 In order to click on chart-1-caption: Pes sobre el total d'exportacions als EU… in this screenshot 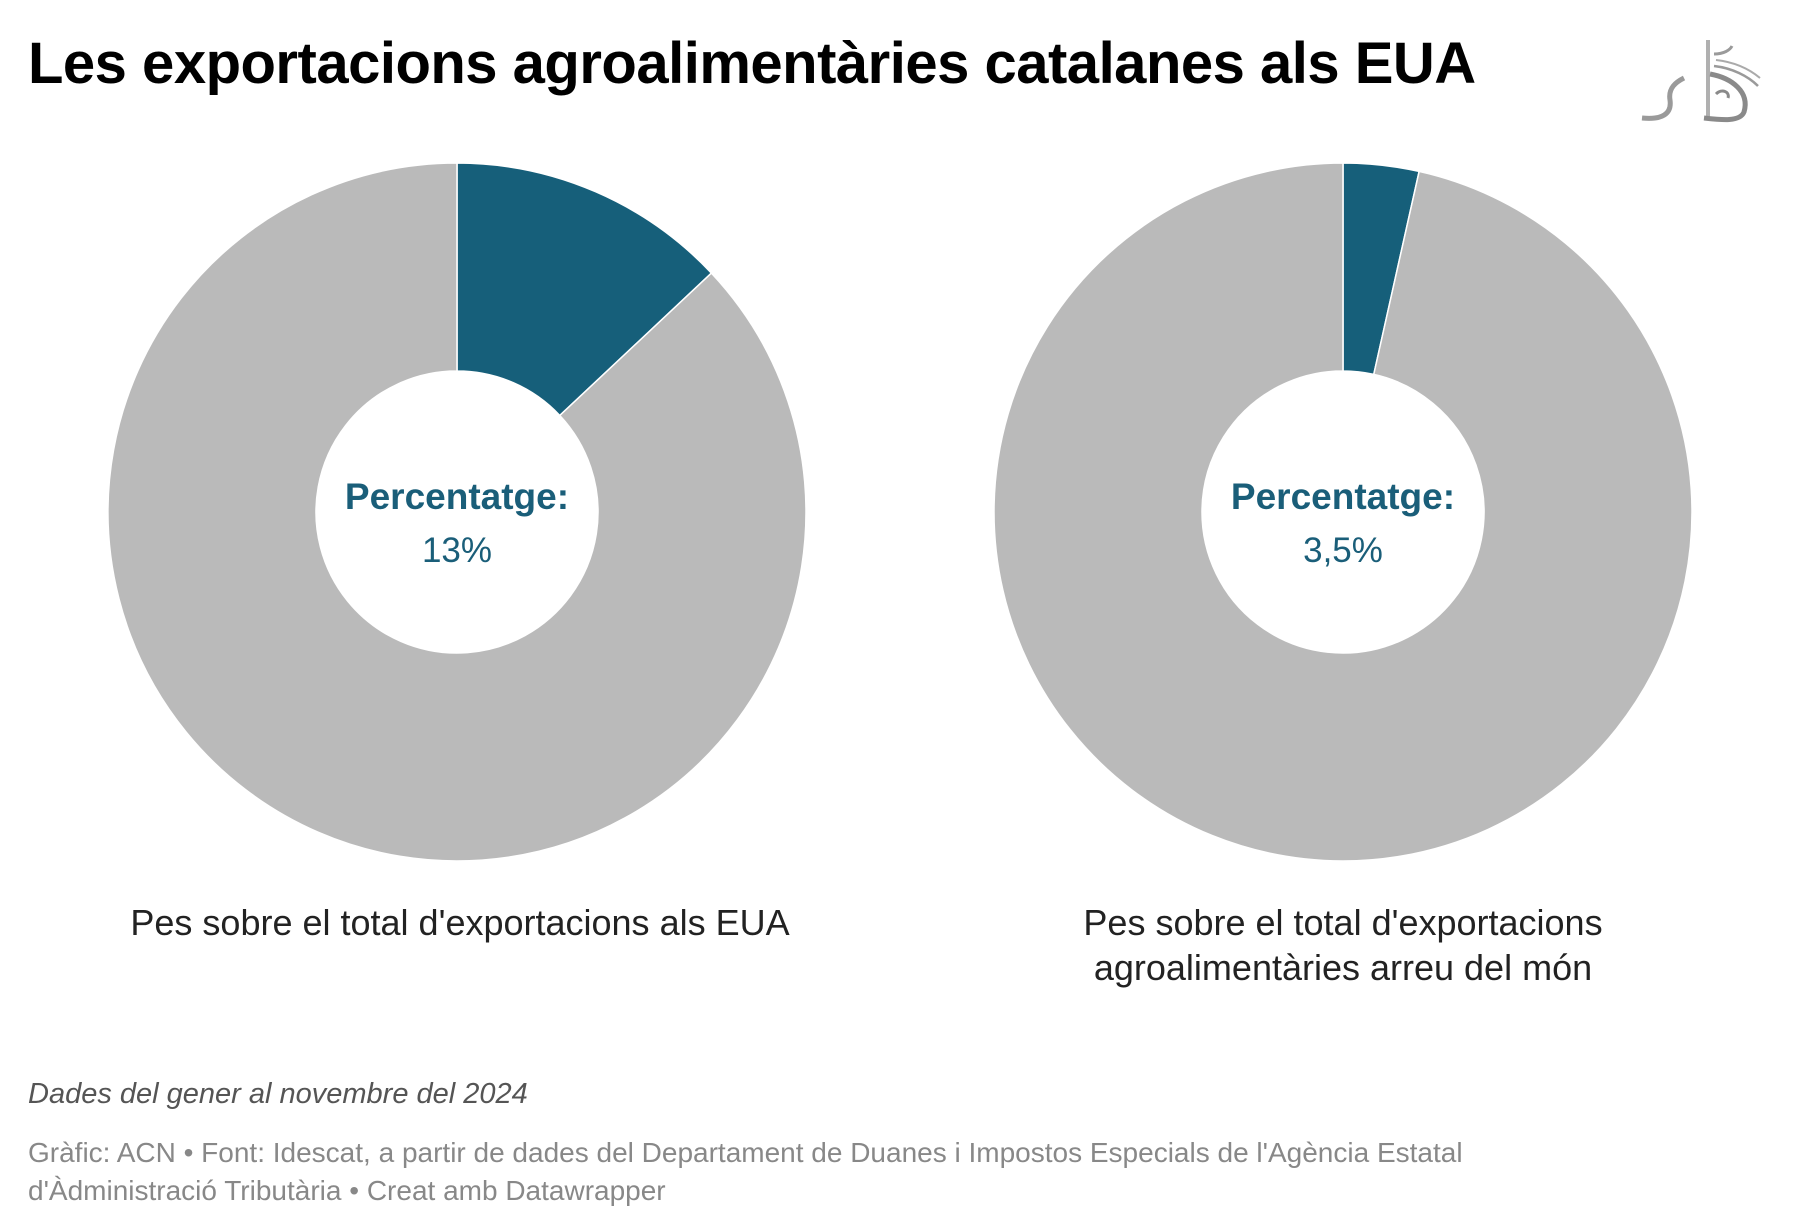, I will do `click(460, 922)`.